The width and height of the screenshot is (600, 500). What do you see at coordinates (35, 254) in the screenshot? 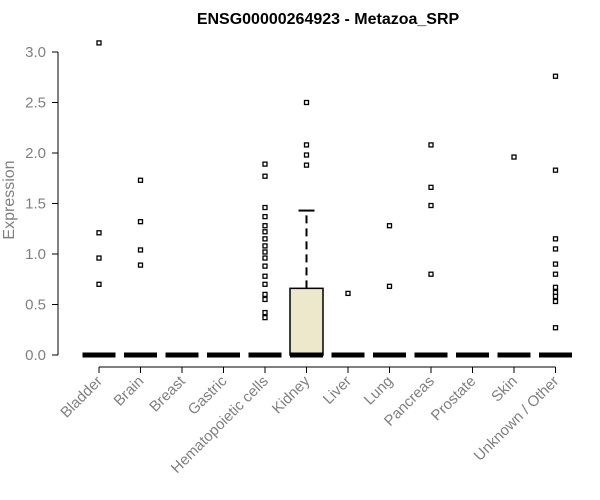
I see `y-tick-label: 1.0` at bounding box center [35, 254].